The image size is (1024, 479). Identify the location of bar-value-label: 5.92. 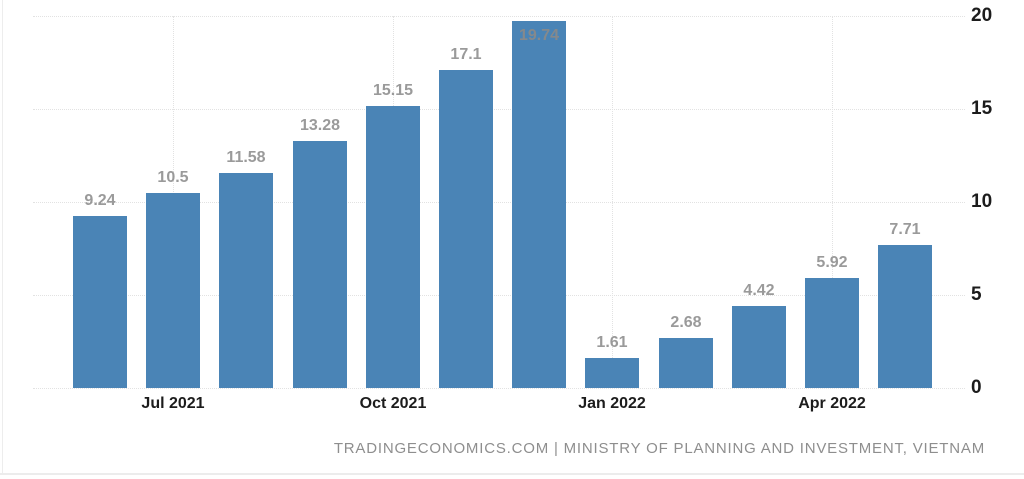
(832, 262).